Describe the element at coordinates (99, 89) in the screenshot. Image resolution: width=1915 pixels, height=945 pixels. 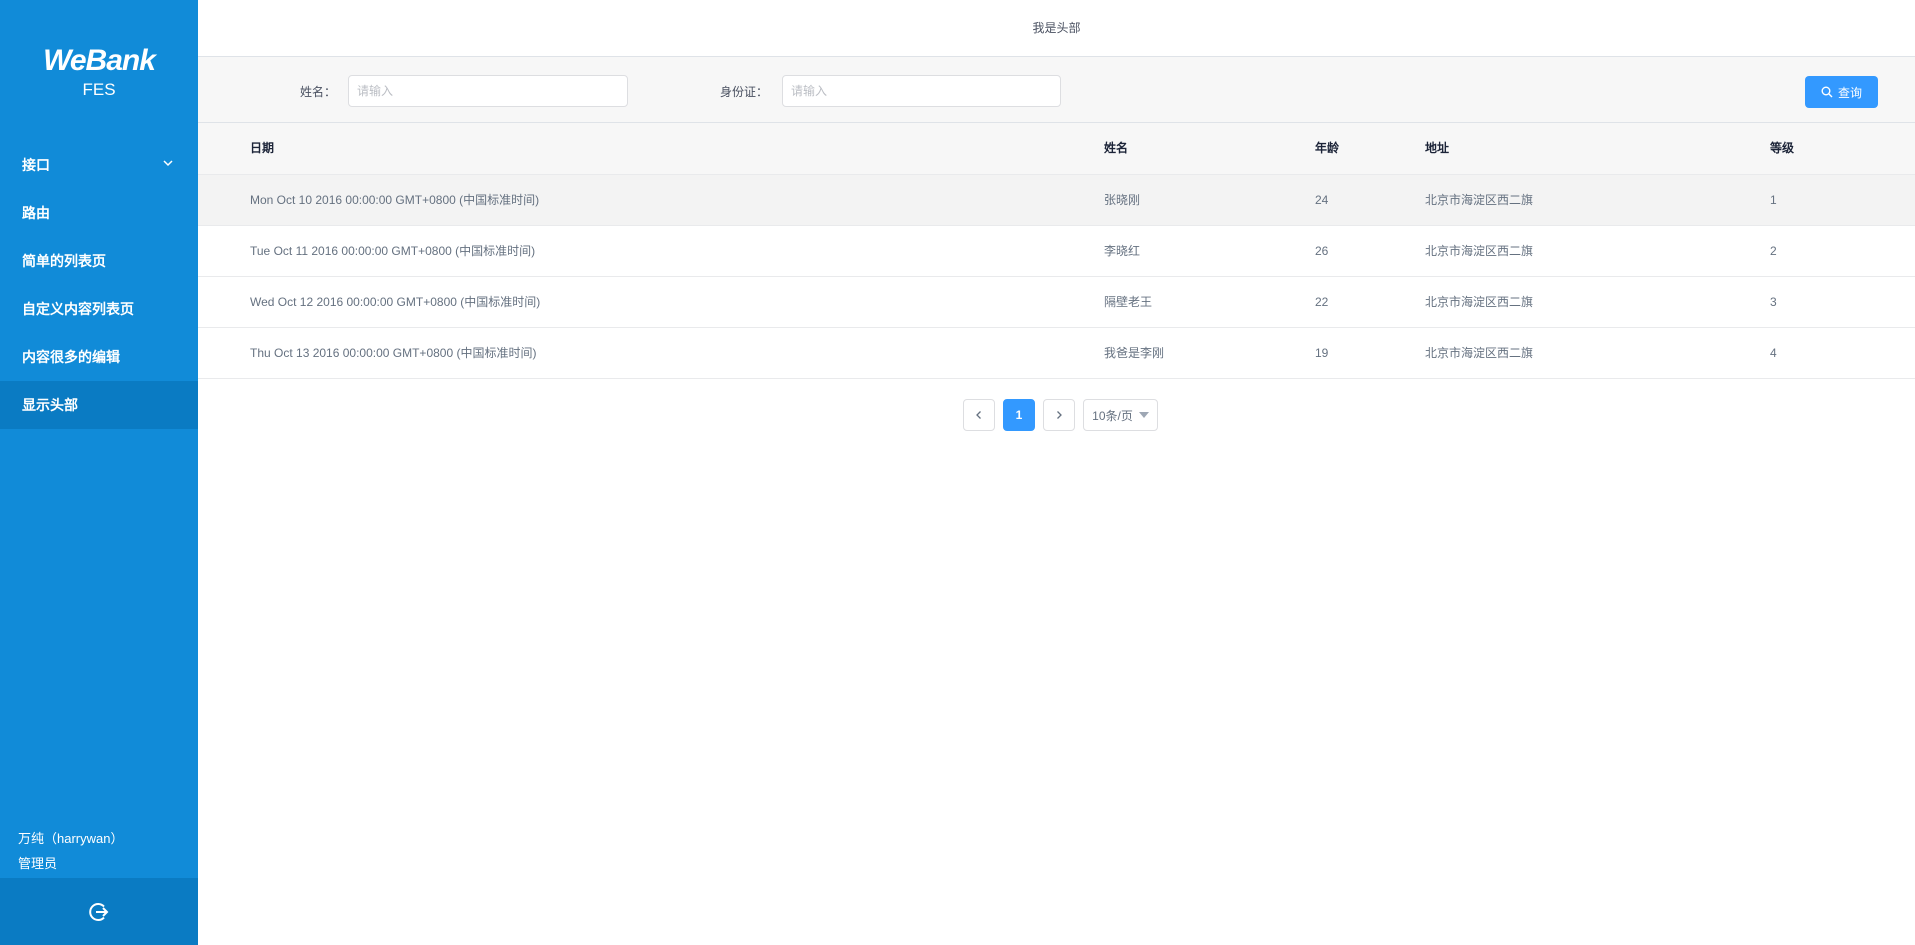
I see `logo-sub: FES` at that location.